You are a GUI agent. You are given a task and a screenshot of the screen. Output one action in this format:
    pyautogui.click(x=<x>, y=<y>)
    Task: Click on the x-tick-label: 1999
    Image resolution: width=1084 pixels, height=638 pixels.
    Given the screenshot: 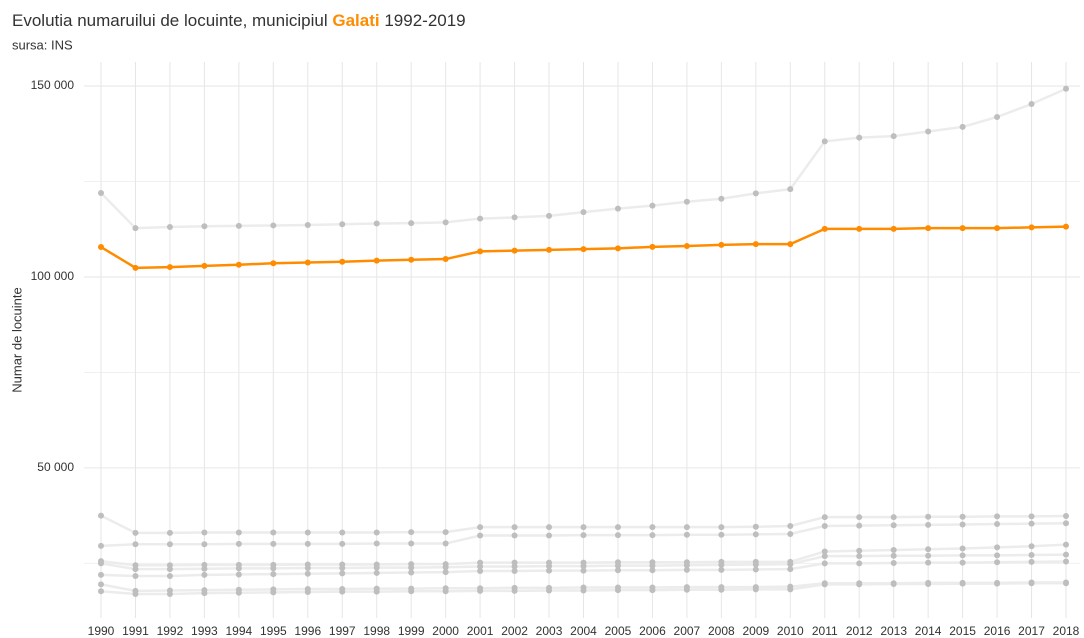 What is the action you would take?
    pyautogui.click(x=411, y=631)
    